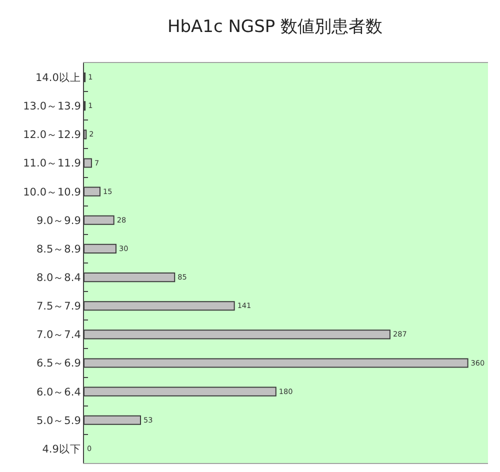 This screenshot has height=472, width=500. I want to click on y-tick-label: 14.0以上, so click(58, 77).